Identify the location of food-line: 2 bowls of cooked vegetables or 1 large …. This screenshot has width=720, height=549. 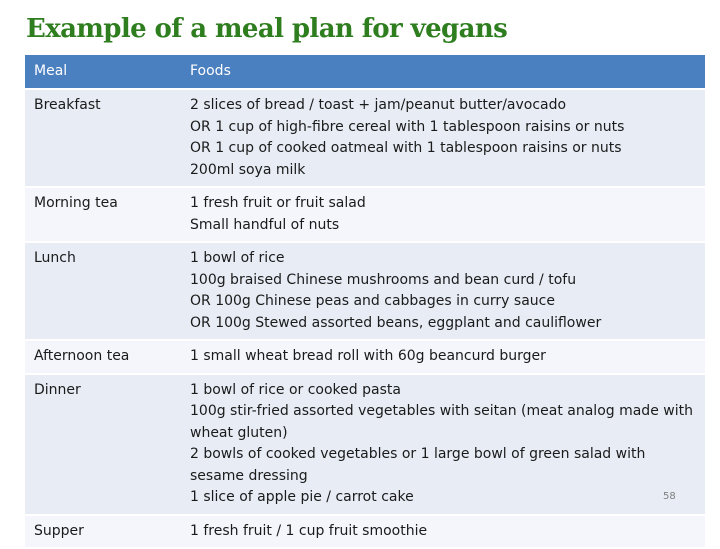
(418, 465).